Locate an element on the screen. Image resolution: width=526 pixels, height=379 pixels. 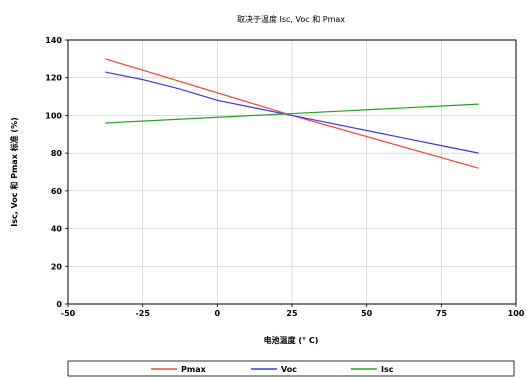
y-tick-label: 60 is located at coordinates (57, 191).